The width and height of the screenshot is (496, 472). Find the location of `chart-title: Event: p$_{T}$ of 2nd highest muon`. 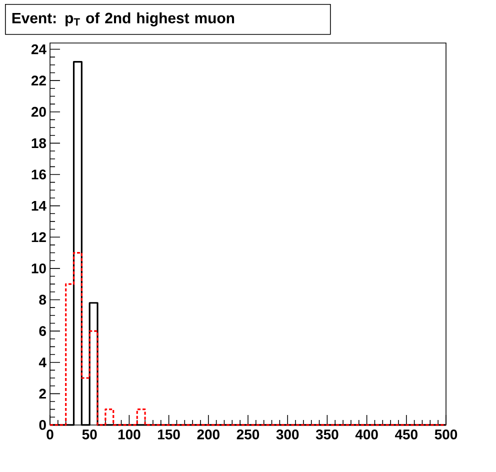

chart-title: Event: p$_{T}$ of 2nd highest muon is located at coordinates (123, 19).